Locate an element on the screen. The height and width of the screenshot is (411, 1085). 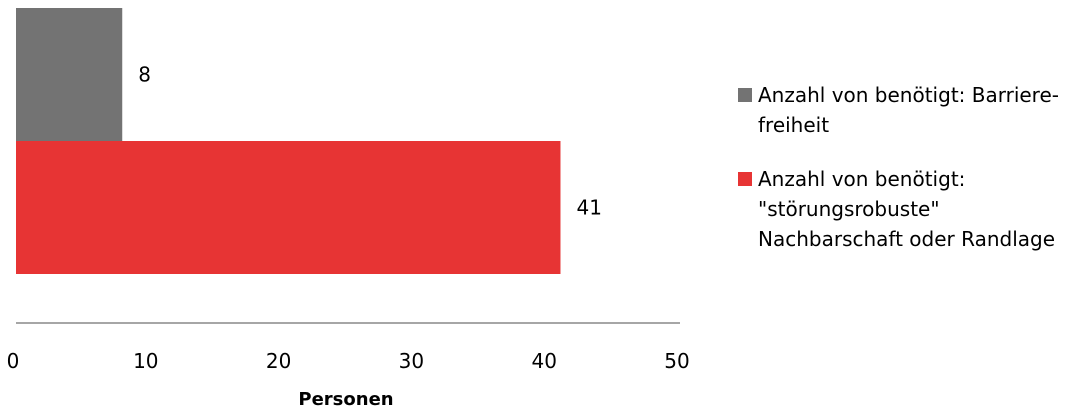
x-tick-label-40: 40 is located at coordinates (543, 361).